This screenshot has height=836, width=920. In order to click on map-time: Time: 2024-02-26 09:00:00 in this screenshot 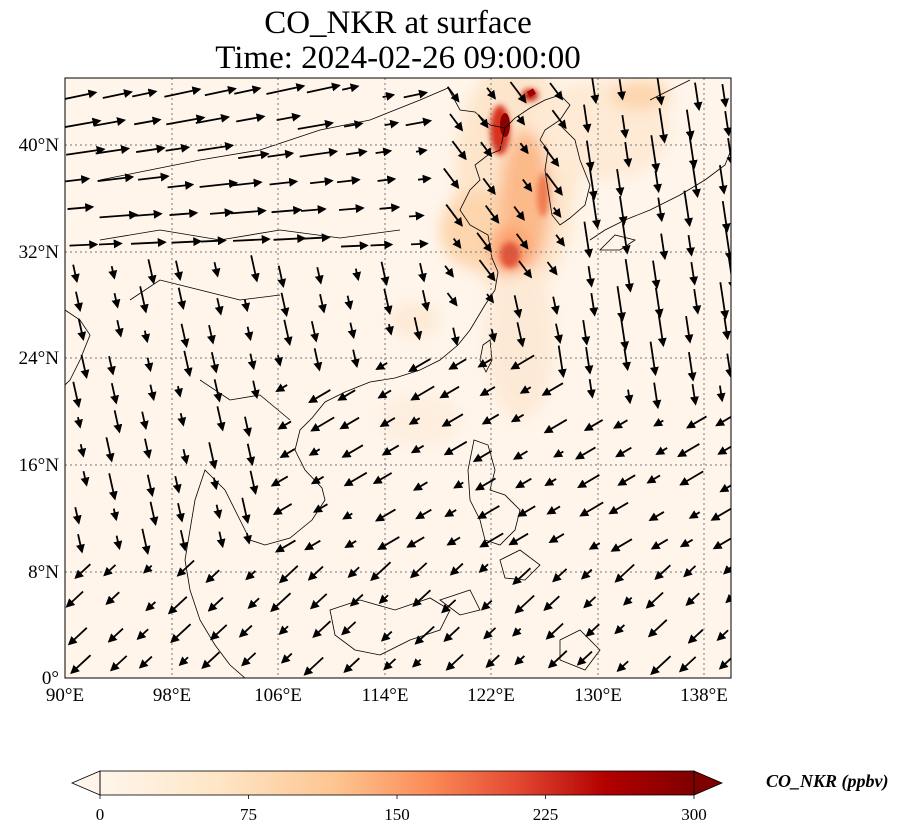, I will do `click(398, 58)`.